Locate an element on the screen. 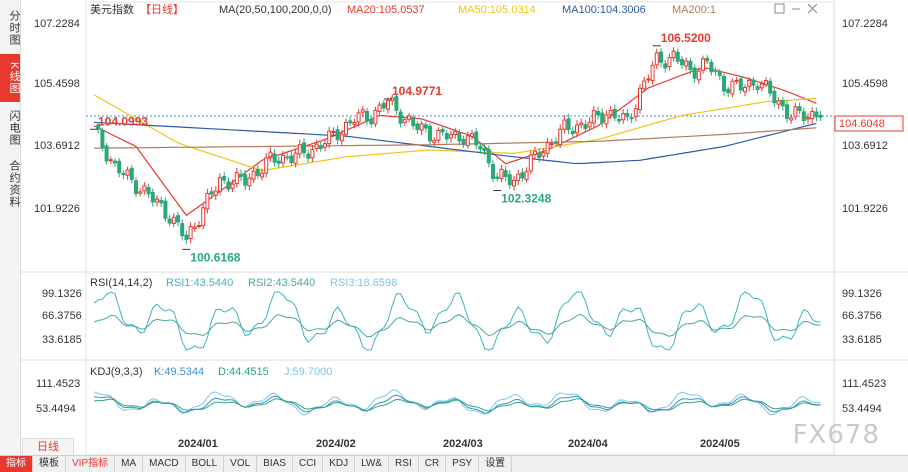  toolbar-psy: PSY is located at coordinates (463, 464).